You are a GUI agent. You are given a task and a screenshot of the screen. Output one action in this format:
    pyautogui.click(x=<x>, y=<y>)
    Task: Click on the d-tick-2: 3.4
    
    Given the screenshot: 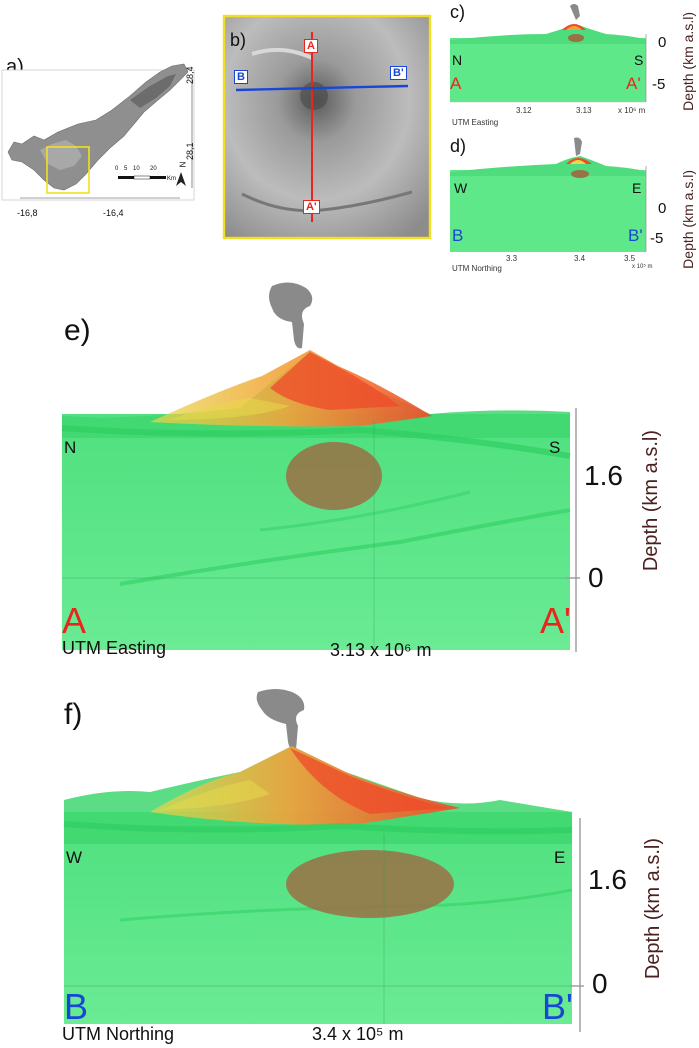 What is the action you would take?
    pyautogui.click(x=580, y=258)
    